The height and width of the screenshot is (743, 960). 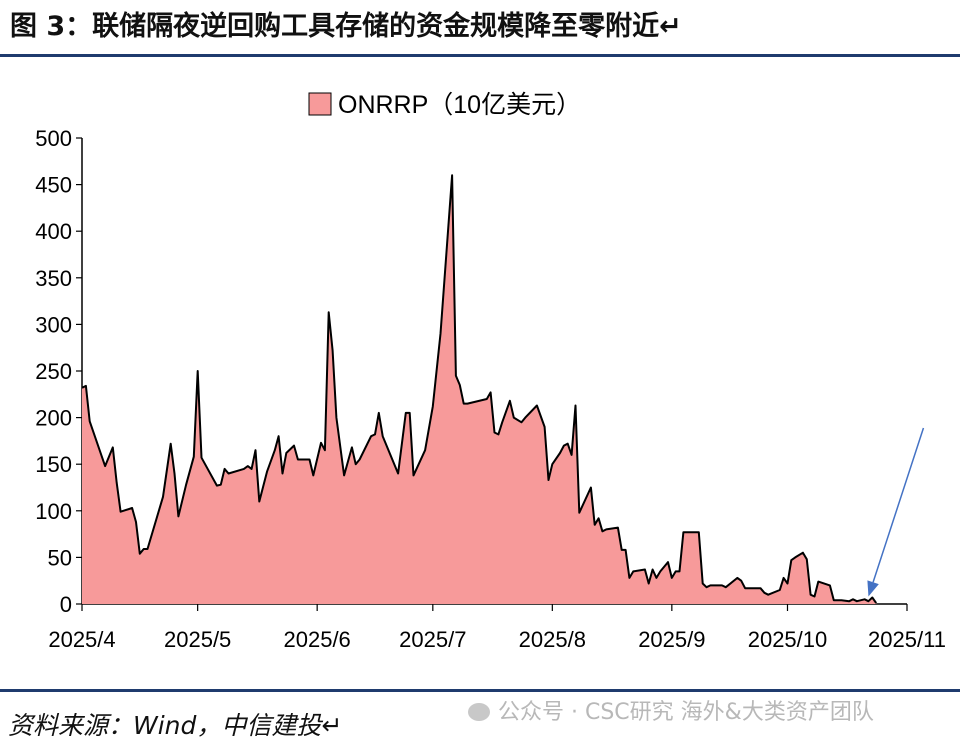 I want to click on y-tick-label: 50, so click(x=60, y=557).